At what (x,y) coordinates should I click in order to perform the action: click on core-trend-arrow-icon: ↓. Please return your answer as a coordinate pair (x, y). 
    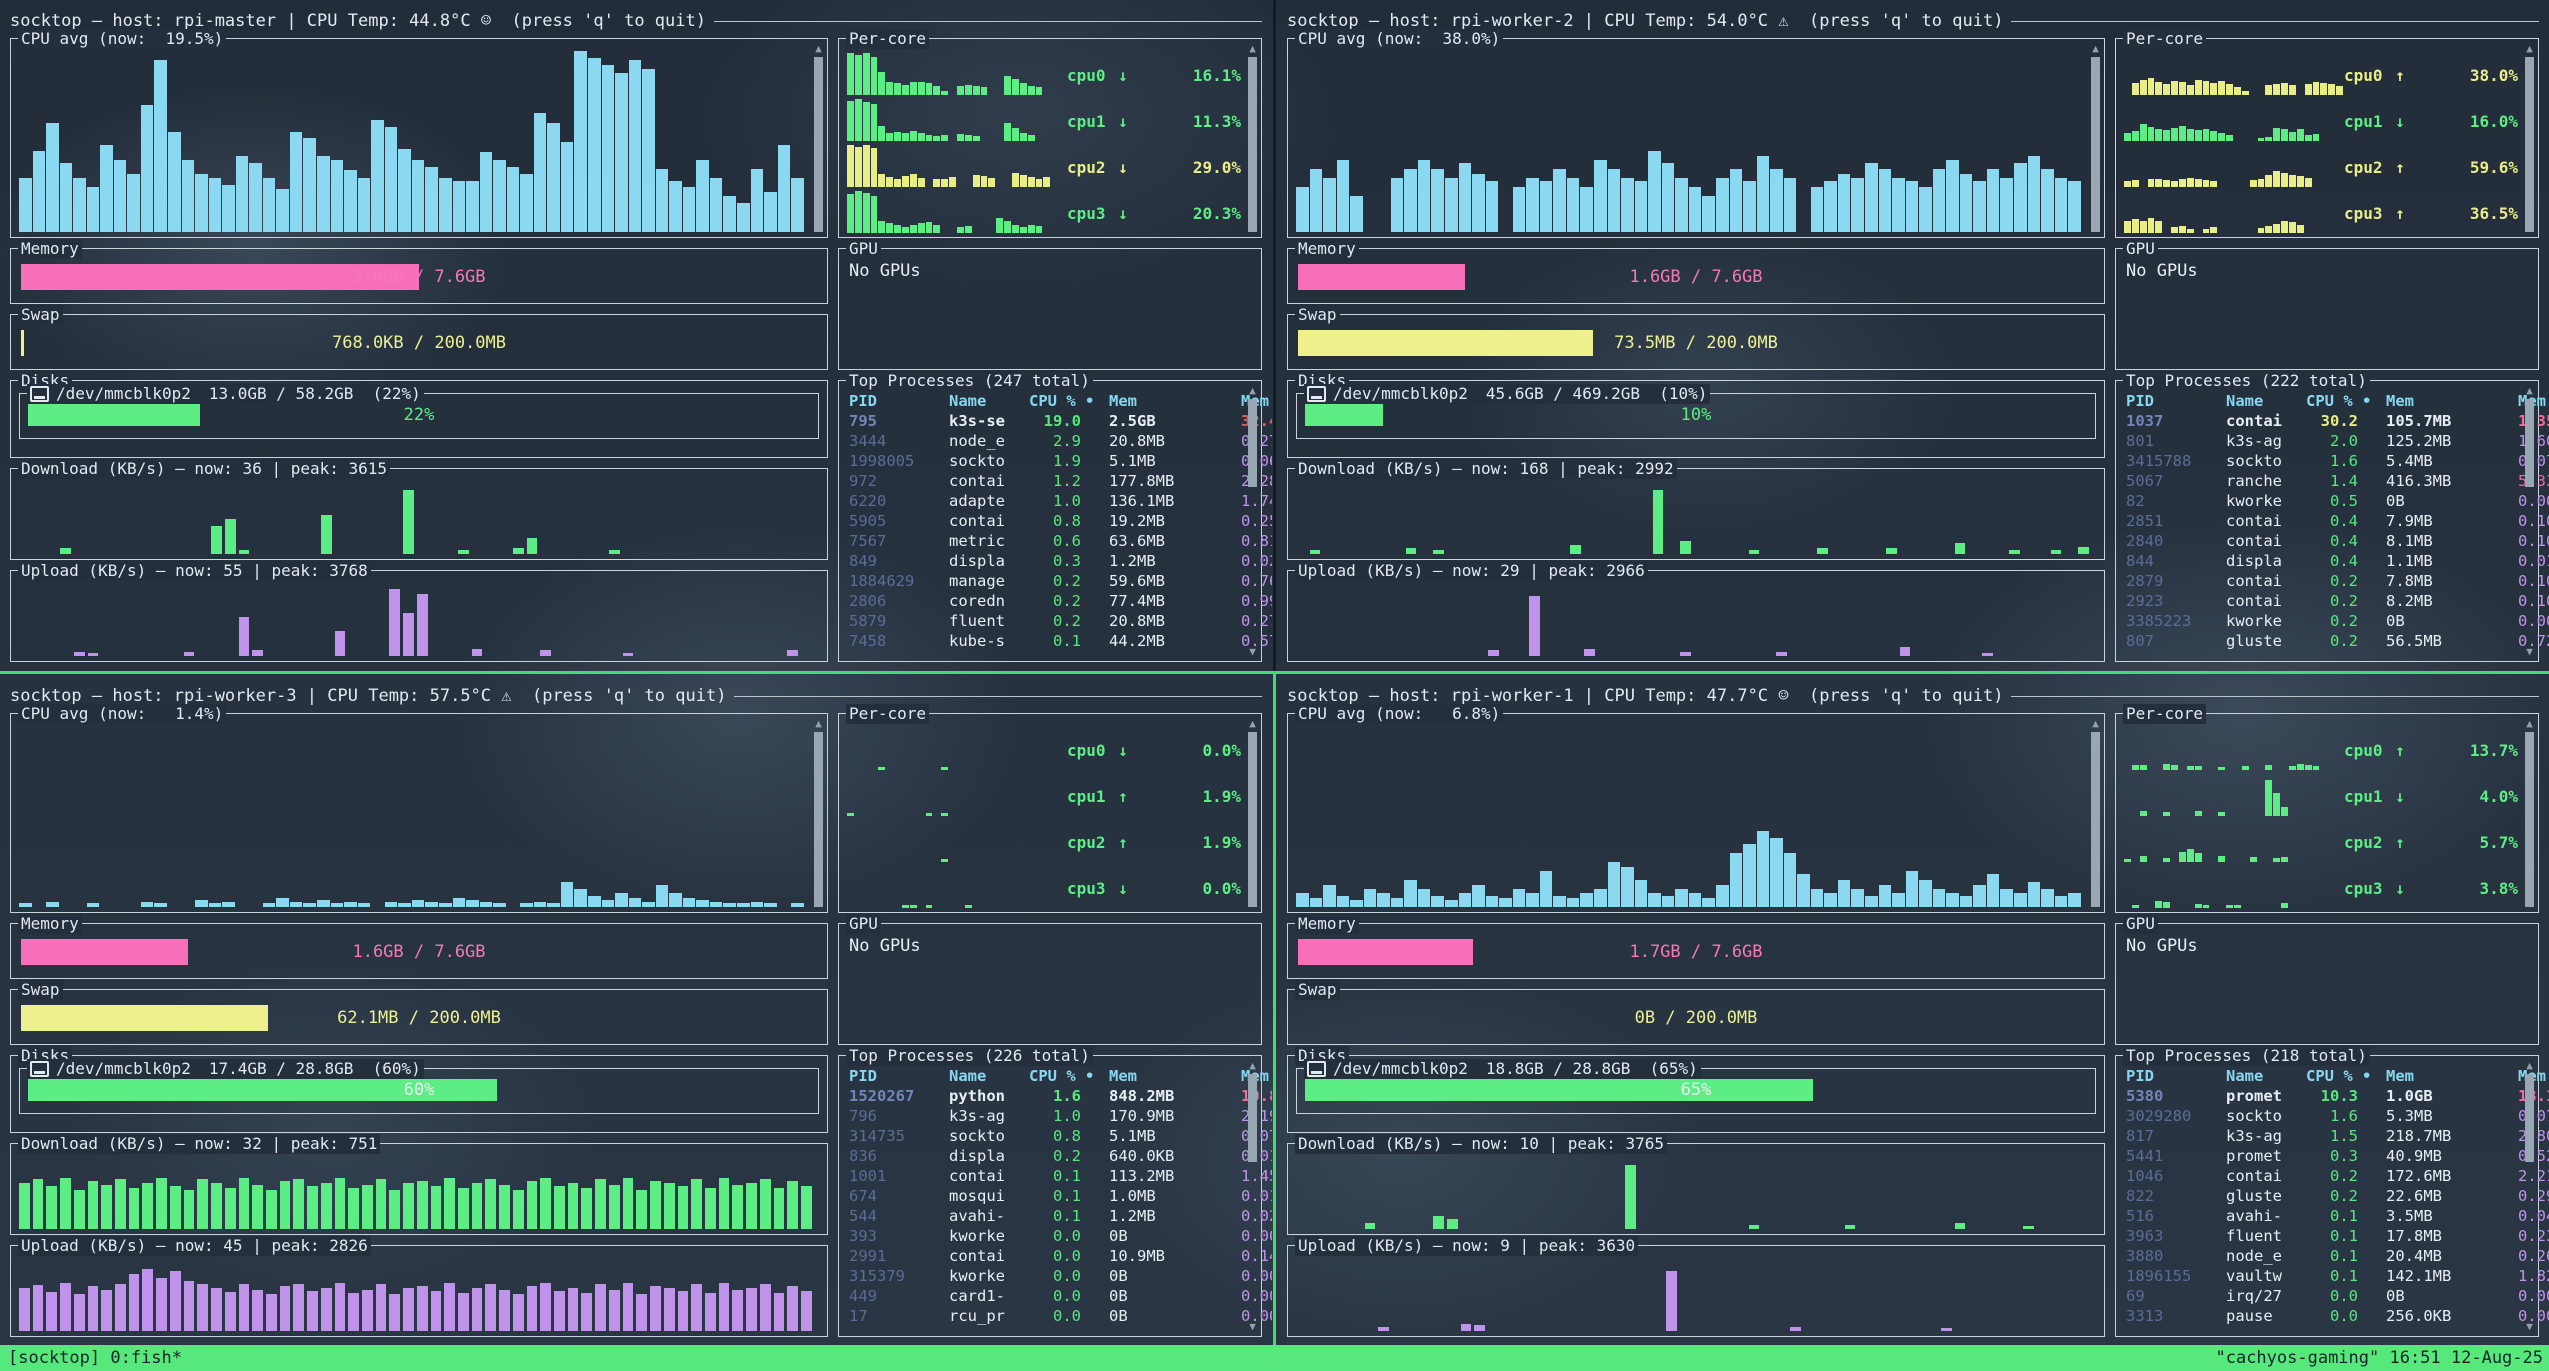
    Looking at the image, I should click on (2400, 121).